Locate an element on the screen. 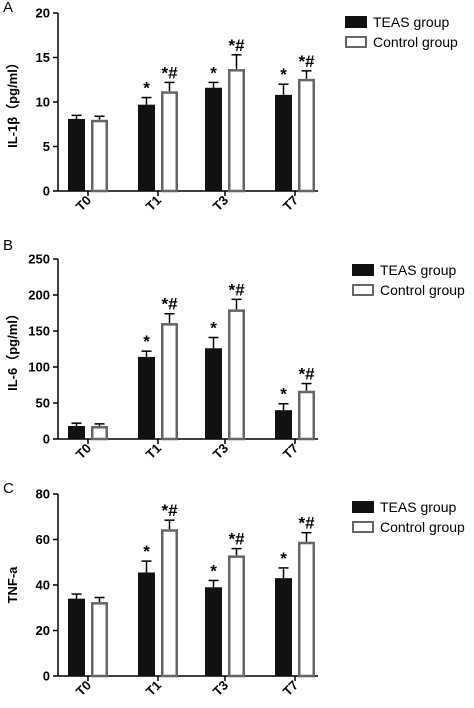 Image resolution: width=474 pixels, height=708 pixels. y-tick-label: 10 is located at coordinates (43, 102).